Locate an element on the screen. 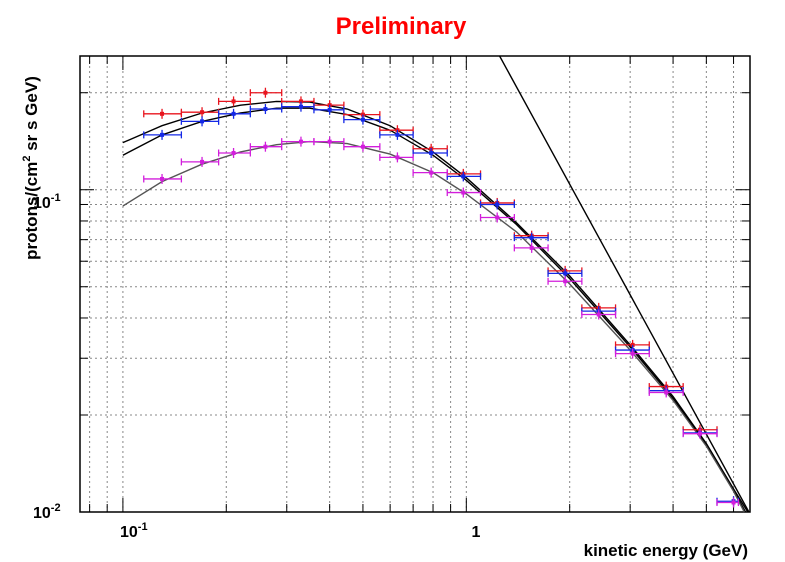 Image resolution: width=785 pixels, height=562 pixels. point-blue-data-5-marker is located at coordinates (329, 109).